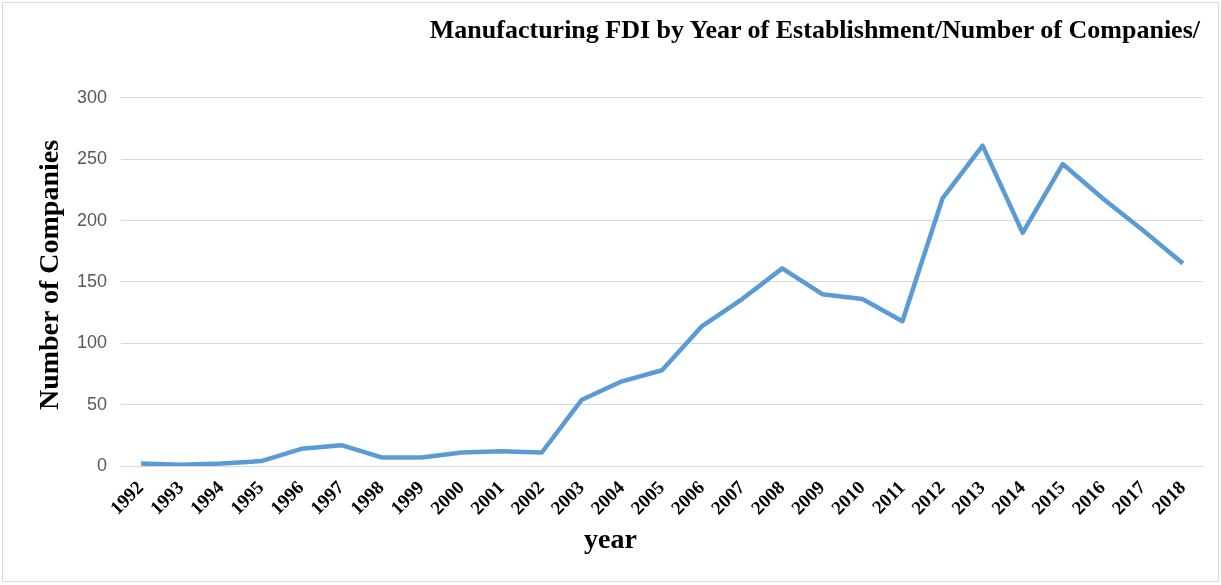 This screenshot has width=1221, height=585. Describe the element at coordinates (49, 275) in the screenshot. I see `y-axis-title: Number of Companies` at that location.